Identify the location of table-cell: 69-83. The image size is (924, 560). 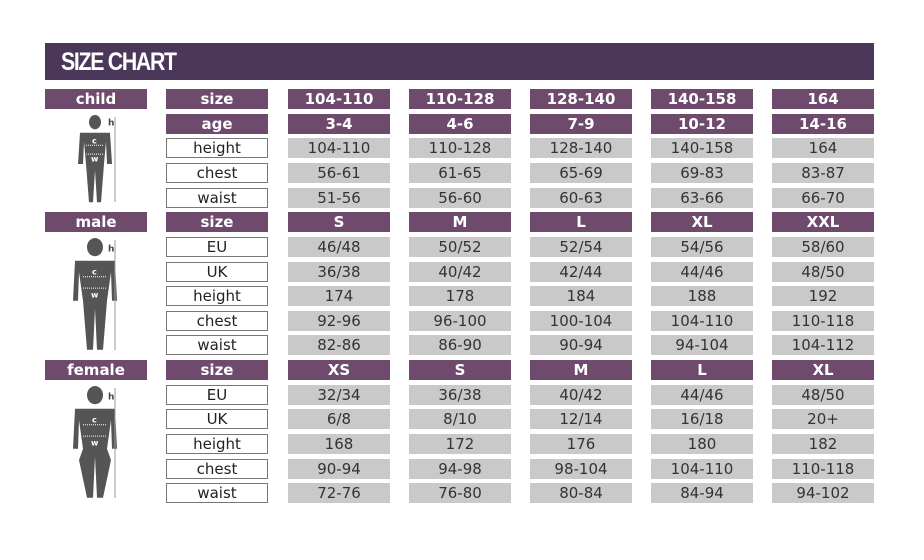
(702, 173).